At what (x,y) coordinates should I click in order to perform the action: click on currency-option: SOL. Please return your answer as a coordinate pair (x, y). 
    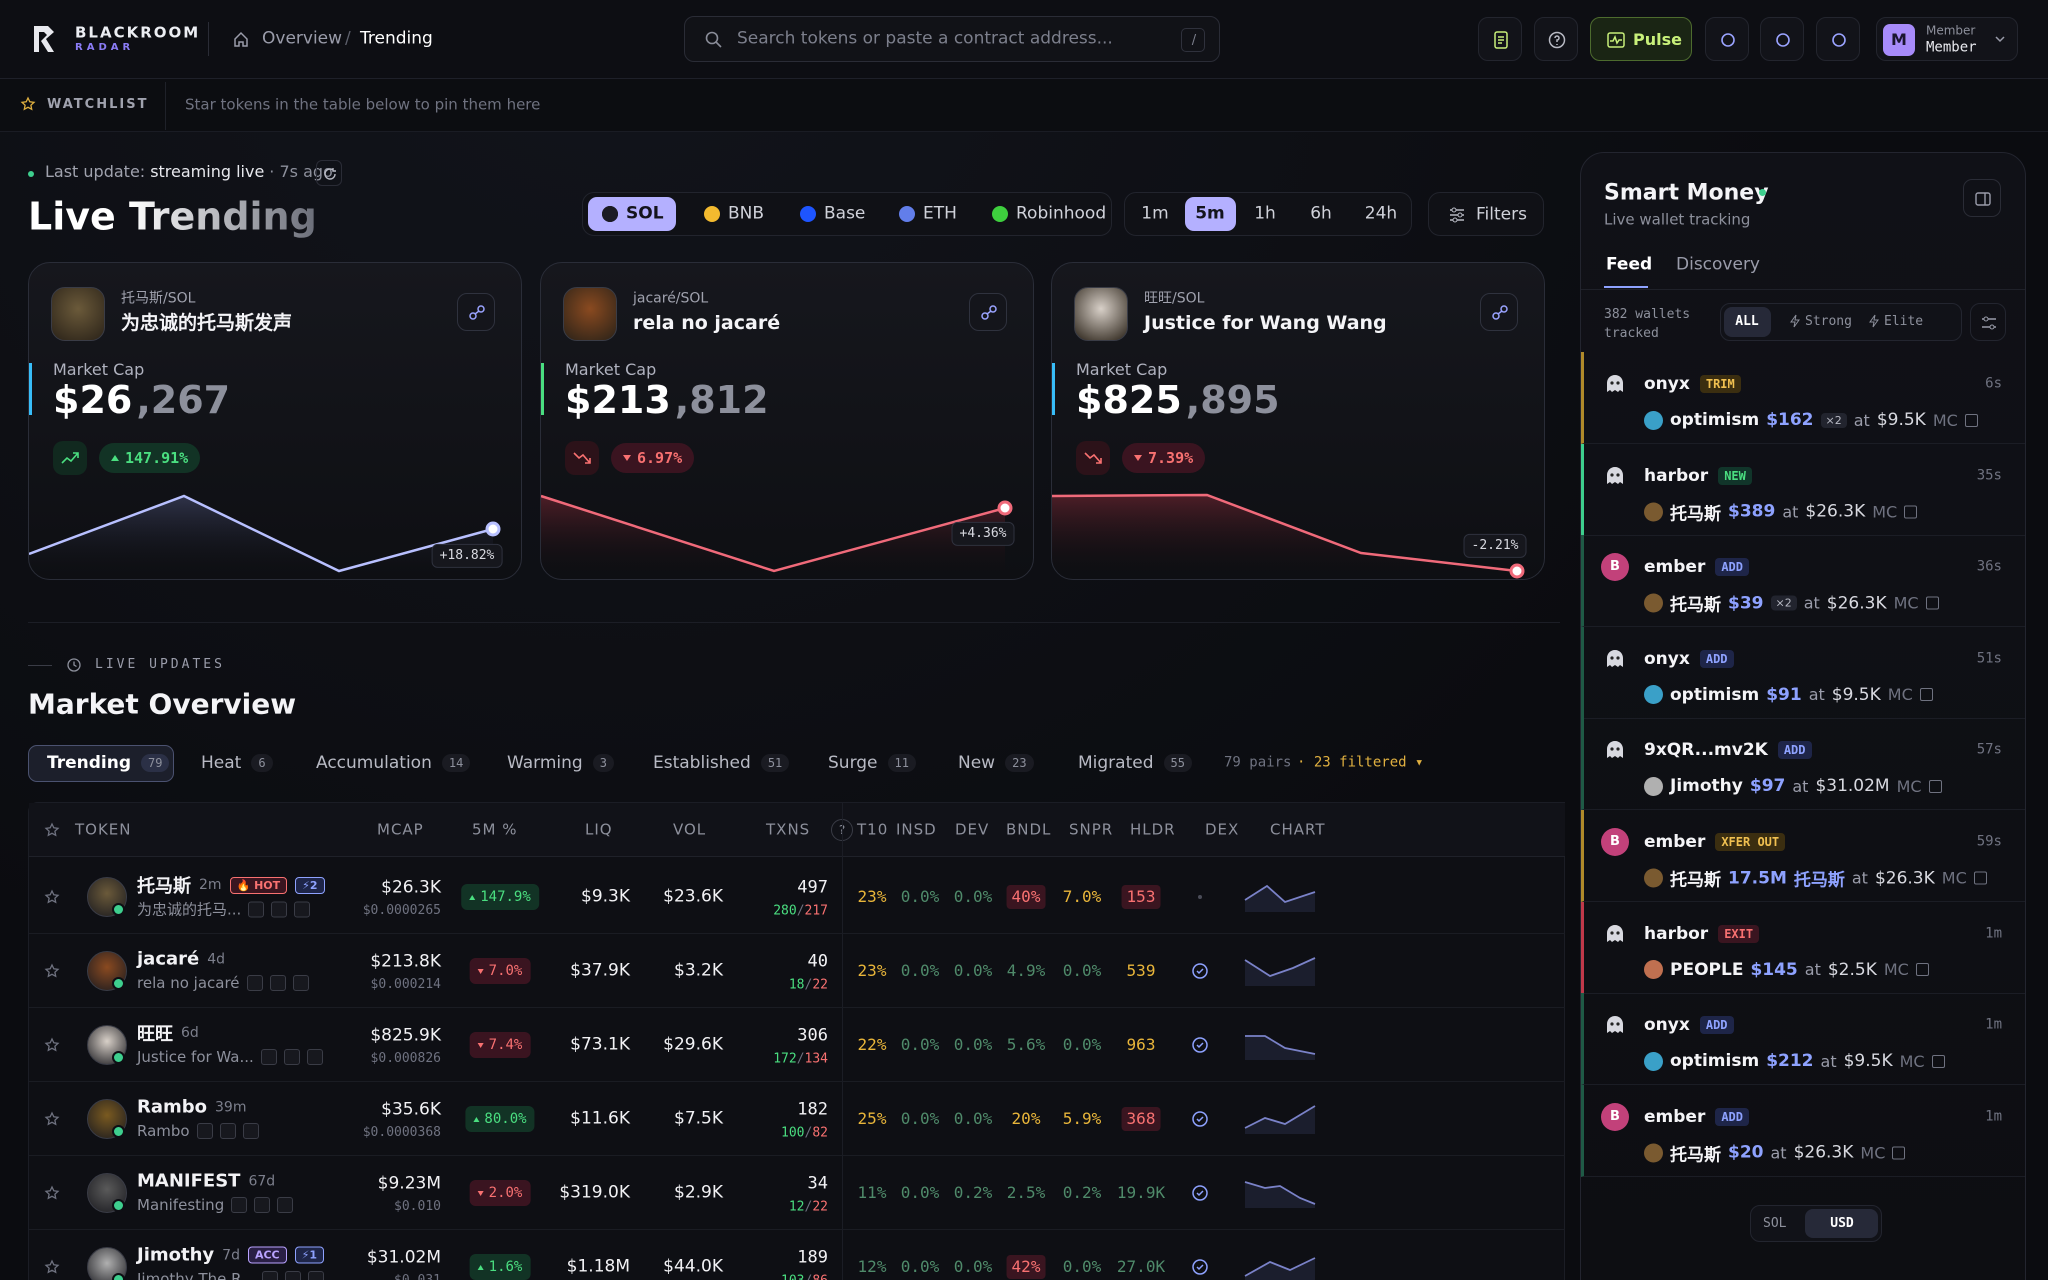
    Looking at the image, I should click on (1775, 1223).